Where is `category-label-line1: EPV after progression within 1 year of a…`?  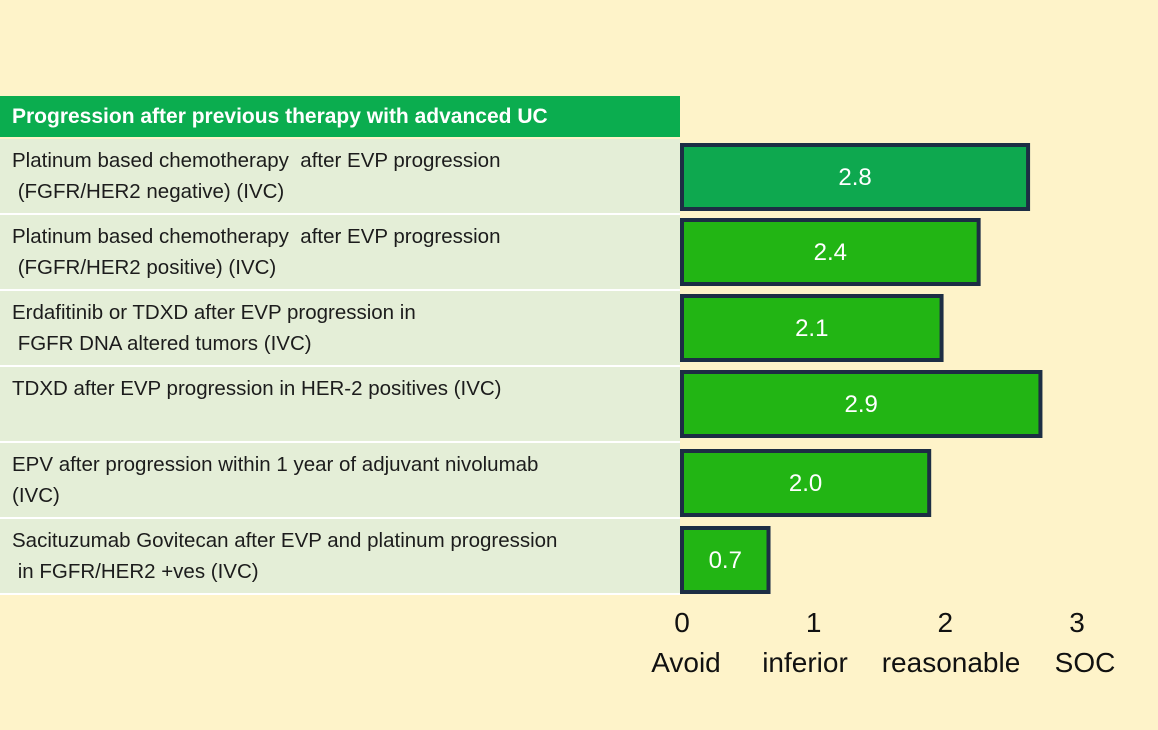
category-label-line1: EPV after progression within 1 year of a… is located at coordinates (275, 464).